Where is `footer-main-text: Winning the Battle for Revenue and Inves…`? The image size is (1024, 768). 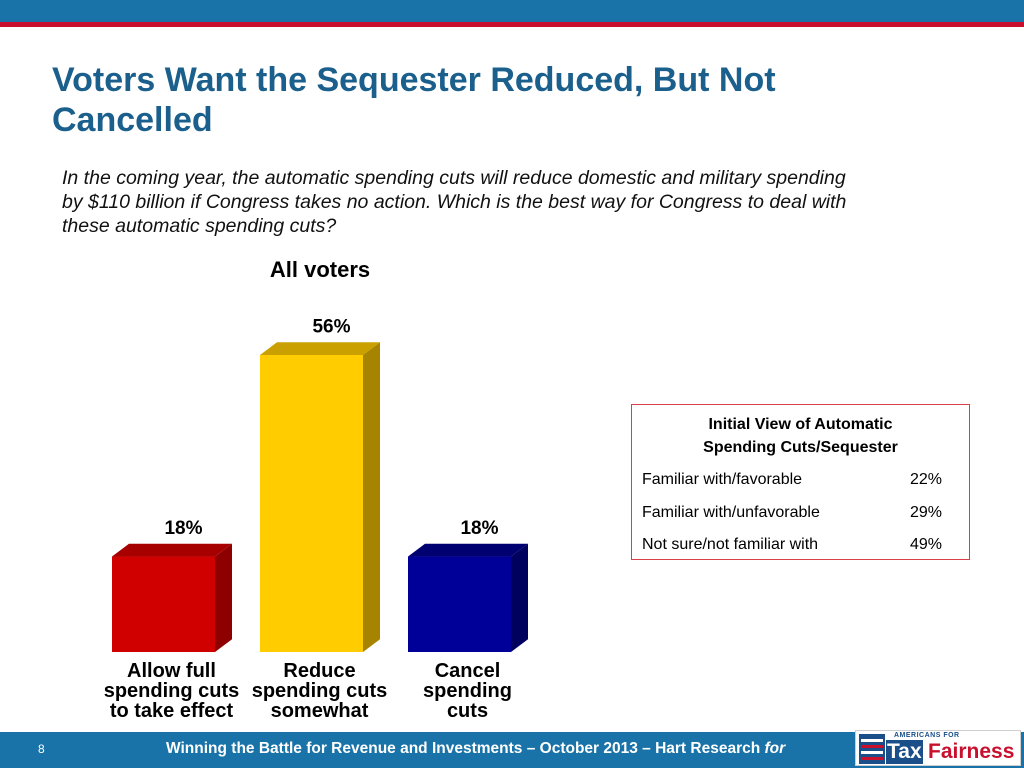
footer-main-text: Winning the Battle for Revenue and Inves… is located at coordinates (463, 748).